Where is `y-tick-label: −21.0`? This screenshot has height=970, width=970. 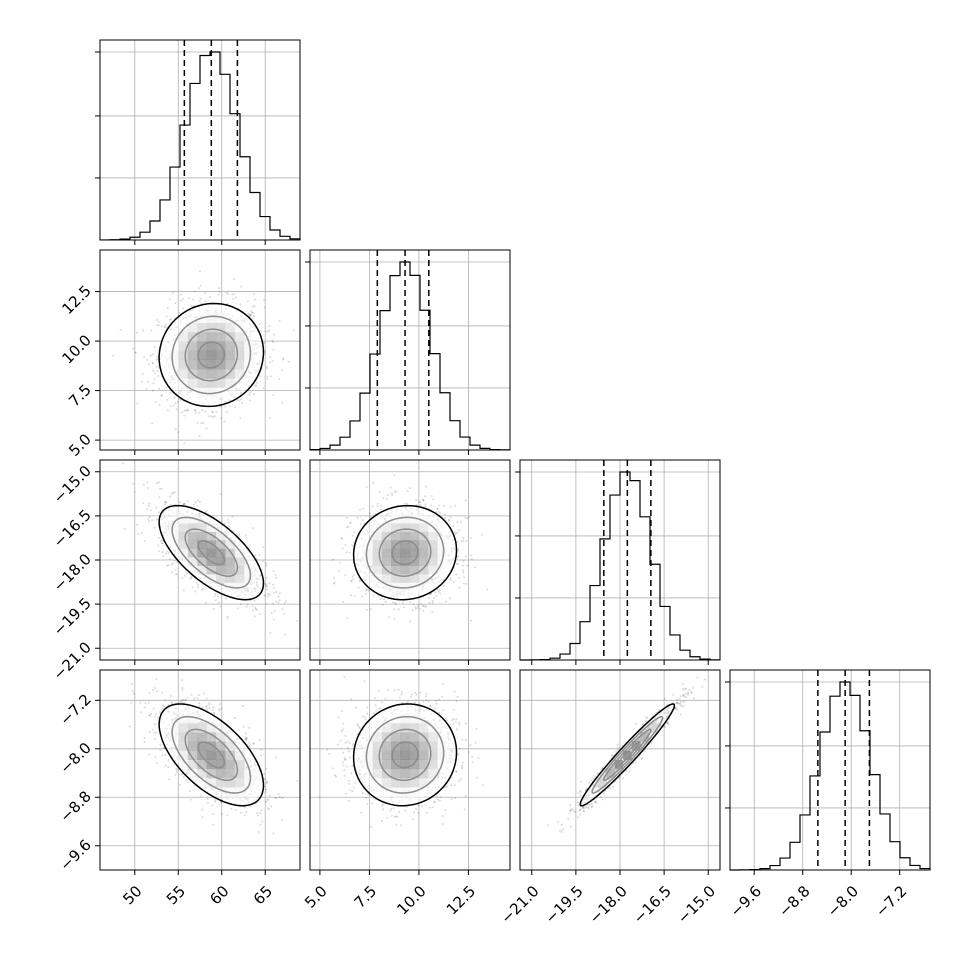
y-tick-label: −21.0 is located at coordinates (72, 660).